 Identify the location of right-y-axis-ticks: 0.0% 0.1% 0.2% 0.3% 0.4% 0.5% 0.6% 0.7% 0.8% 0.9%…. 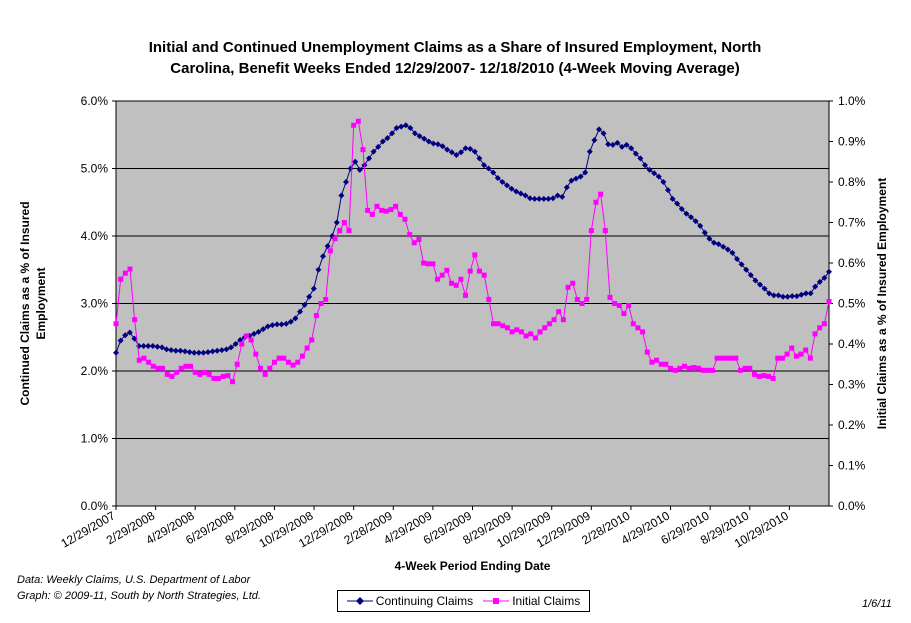
(847, 303).